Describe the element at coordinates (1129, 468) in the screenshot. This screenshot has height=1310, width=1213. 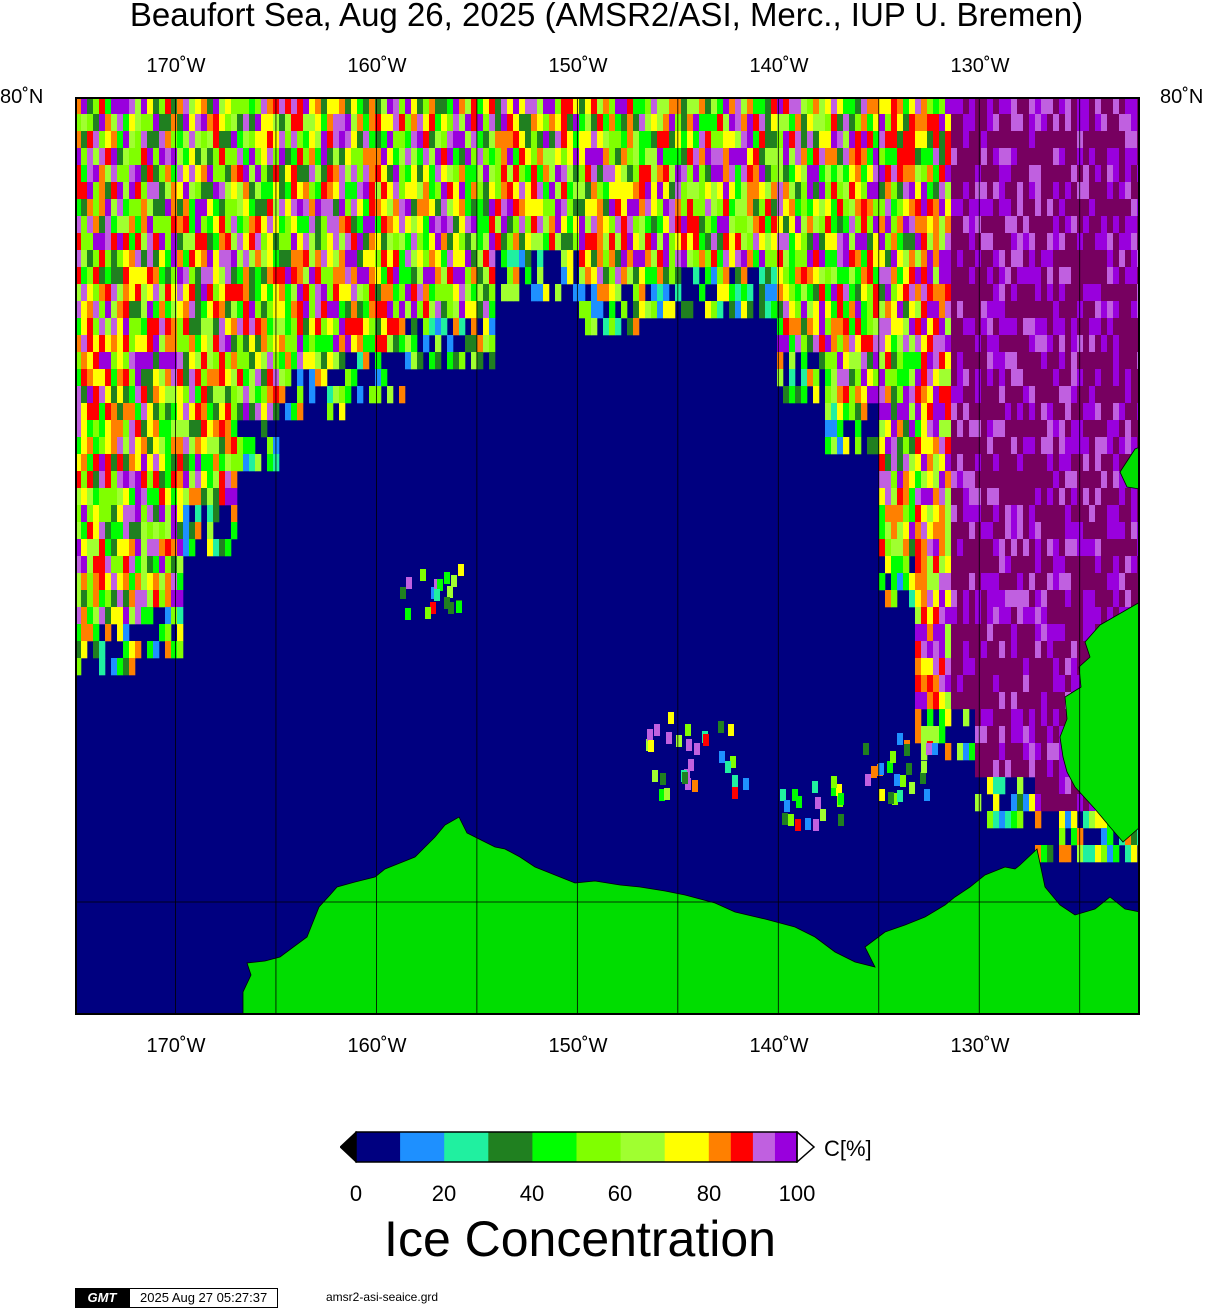
I see `prince-patrick-coast` at that location.